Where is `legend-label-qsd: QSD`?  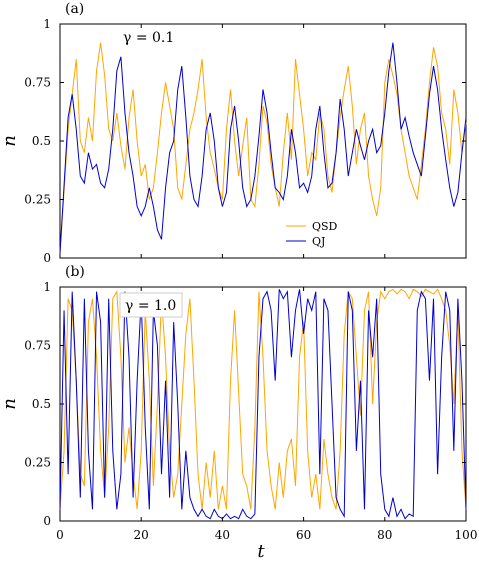
legend-label-qsd: QSD is located at coordinates (325, 226).